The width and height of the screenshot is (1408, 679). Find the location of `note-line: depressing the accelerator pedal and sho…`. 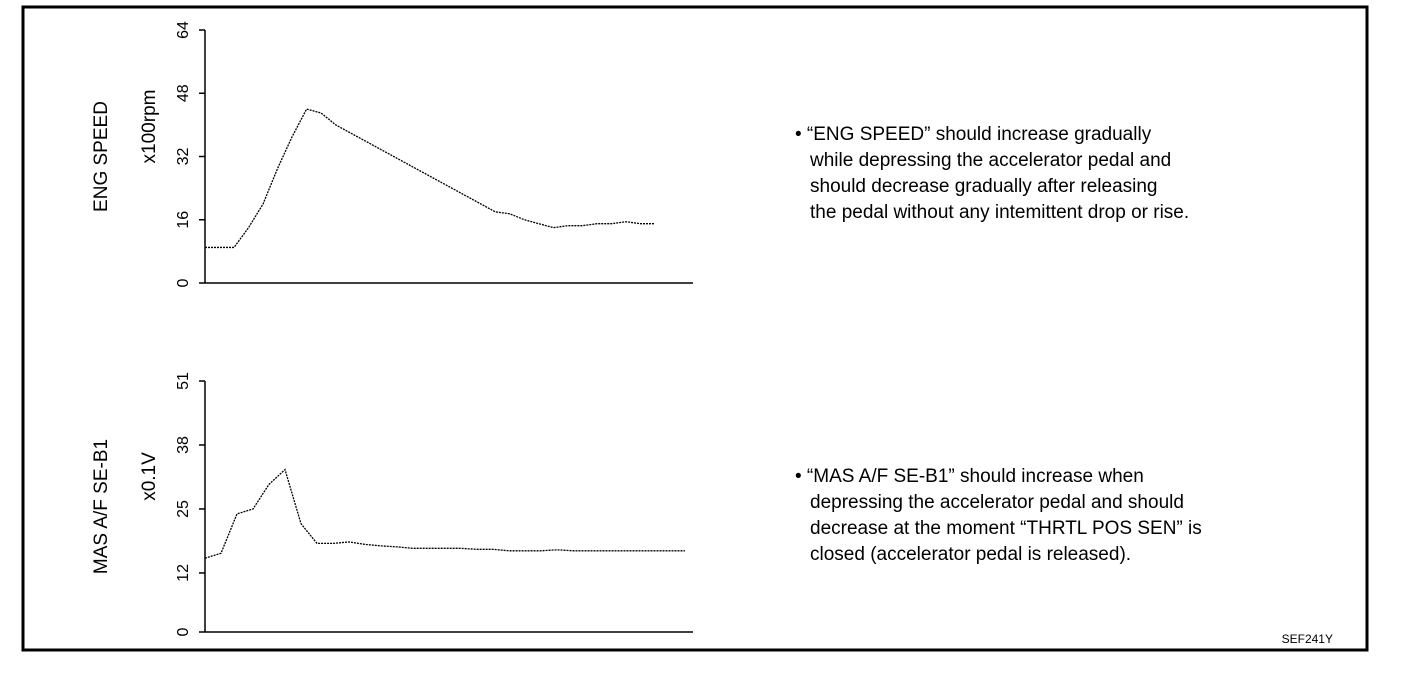

note-line: depressing the accelerator pedal and sho… is located at coordinates (997, 502).